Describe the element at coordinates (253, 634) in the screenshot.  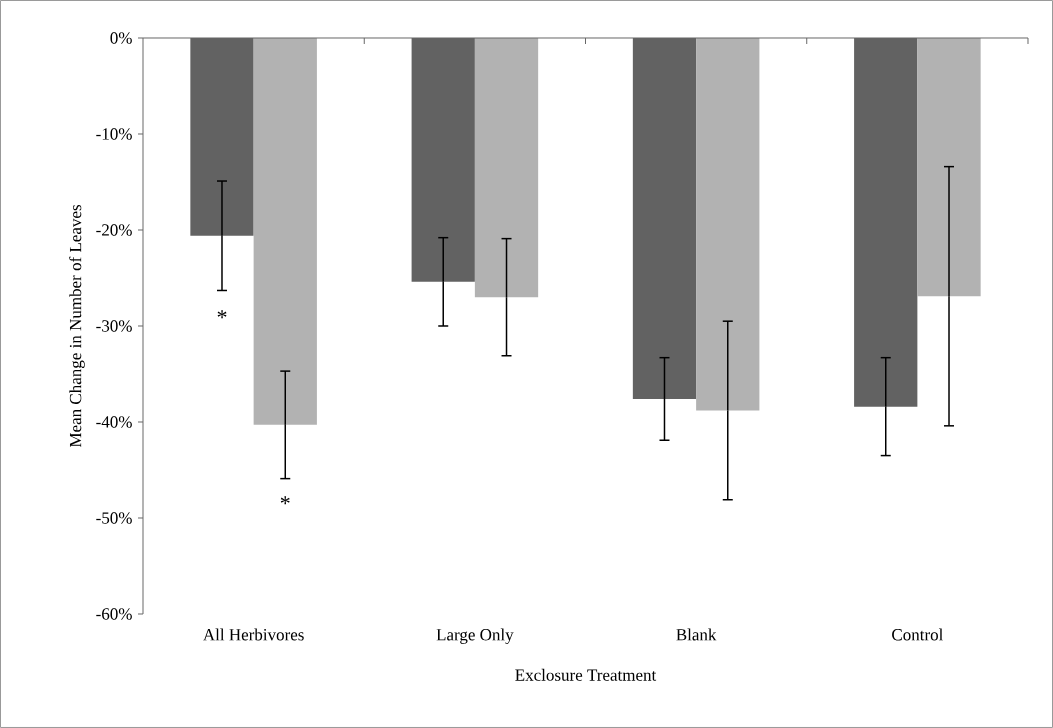
I see `x-tick-label: All Herbivores` at that location.